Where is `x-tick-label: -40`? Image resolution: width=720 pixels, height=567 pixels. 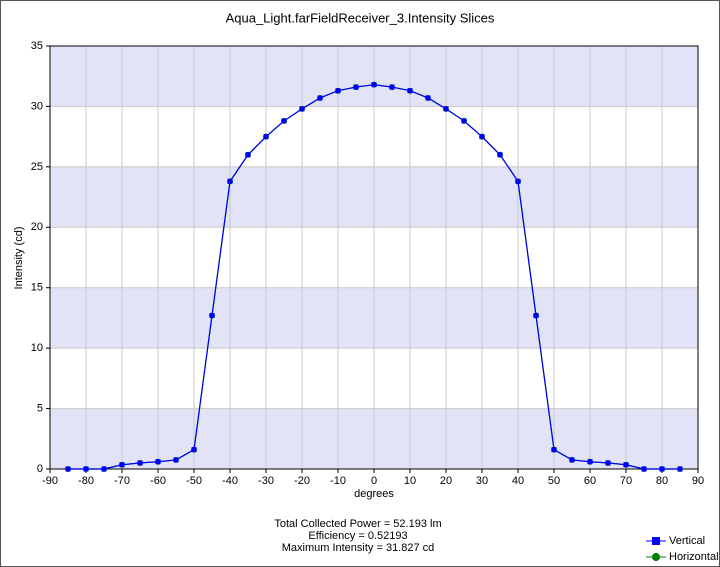 x-tick-label: -40 is located at coordinates (230, 481).